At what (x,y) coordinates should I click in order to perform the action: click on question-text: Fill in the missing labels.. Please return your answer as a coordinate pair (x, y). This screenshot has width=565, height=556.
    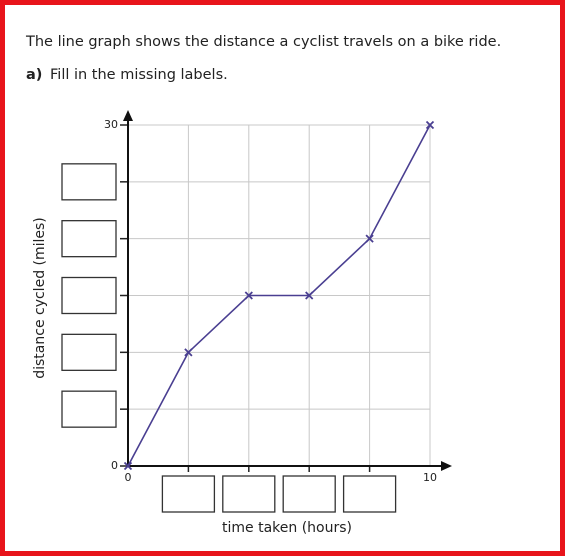
    Looking at the image, I should click on (139, 75).